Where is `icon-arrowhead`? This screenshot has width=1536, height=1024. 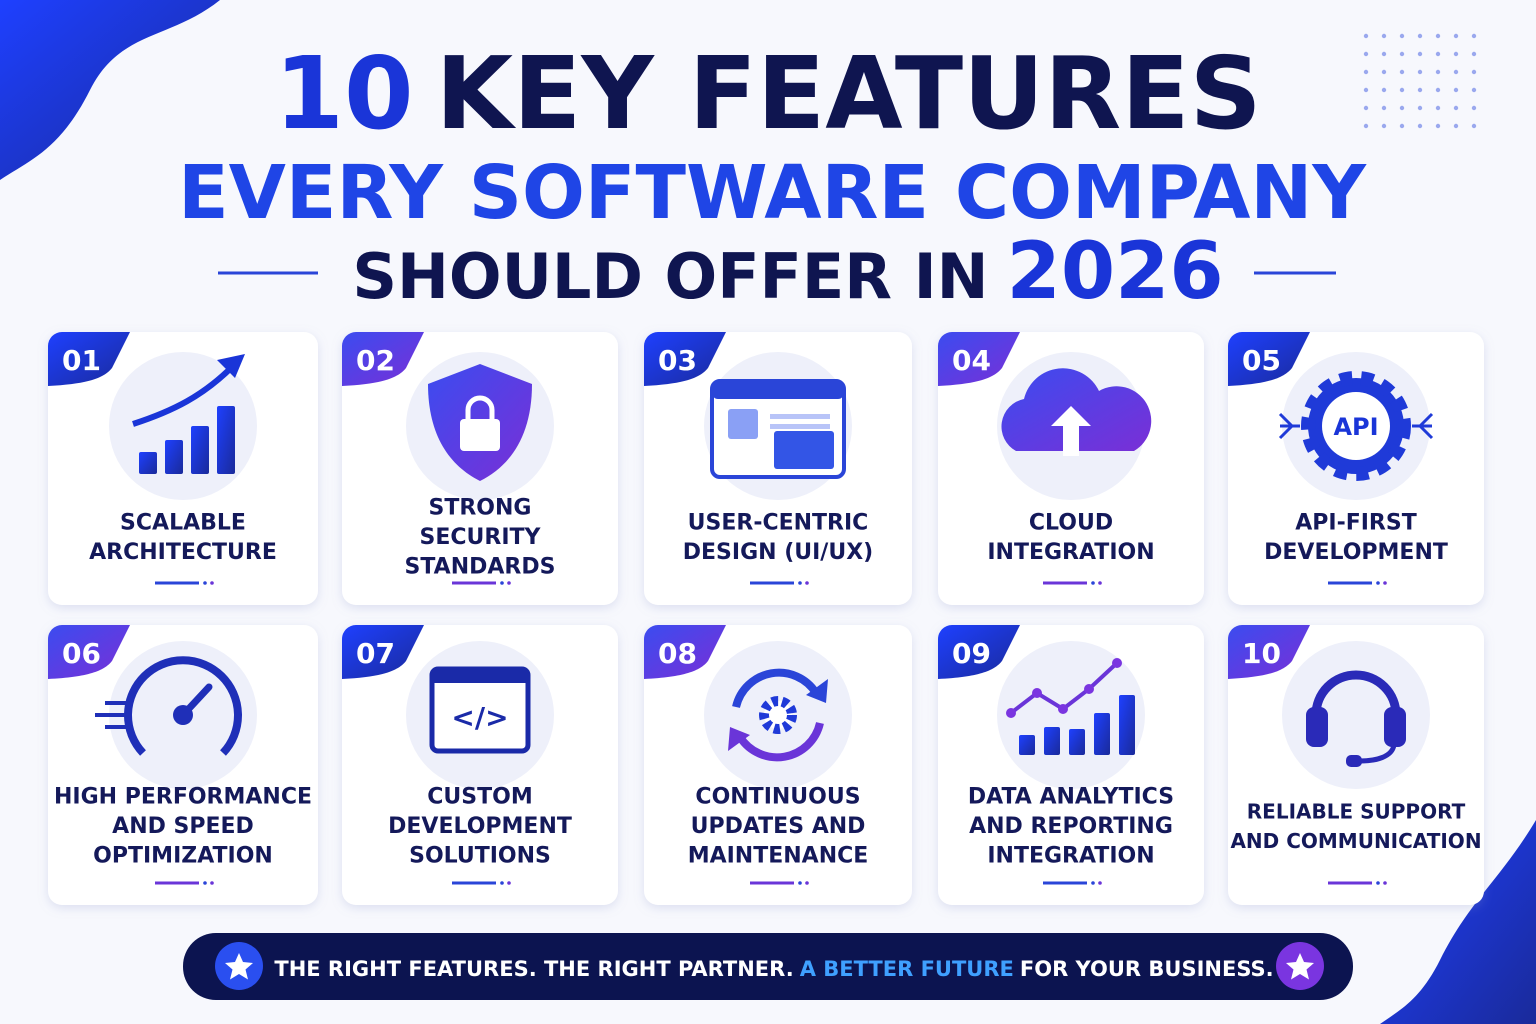
icon-arrowhead is located at coordinates (817, 691).